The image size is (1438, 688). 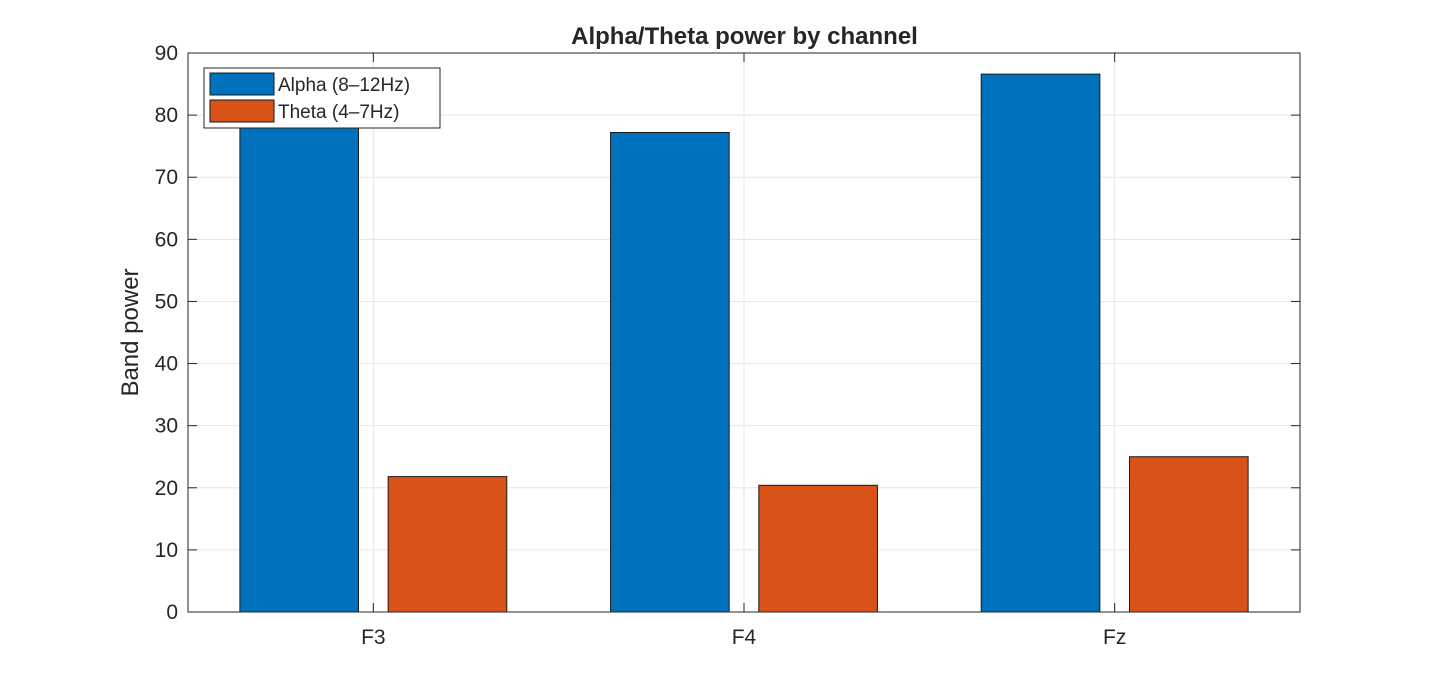 I want to click on bar-theta-fz, so click(x=1188, y=534).